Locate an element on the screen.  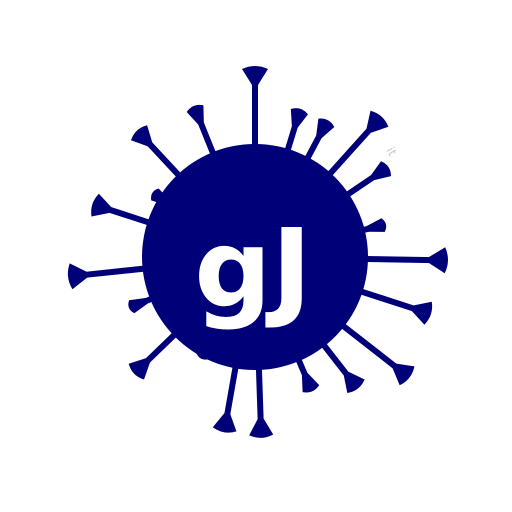
monogram-text: gJ is located at coordinates (253, 269).